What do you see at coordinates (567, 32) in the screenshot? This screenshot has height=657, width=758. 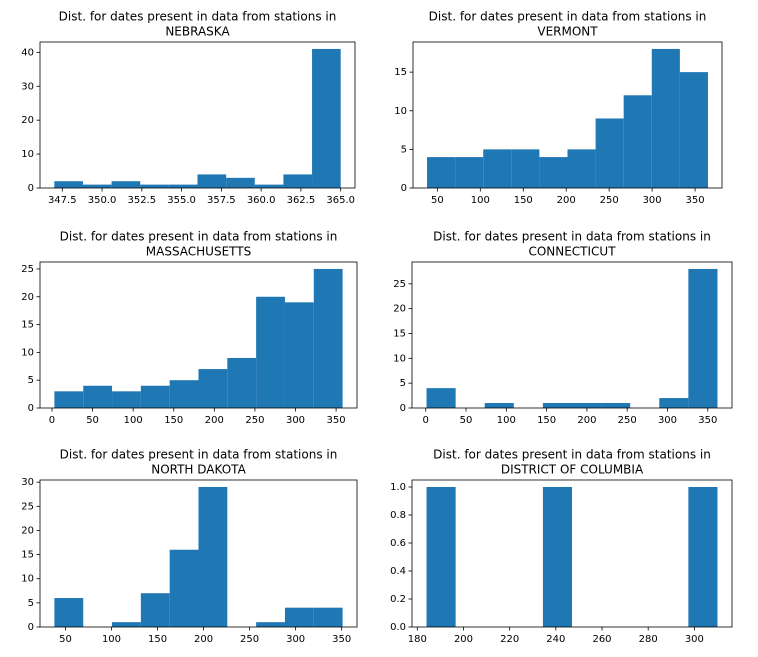 I see `chart-title: VERMONT` at bounding box center [567, 32].